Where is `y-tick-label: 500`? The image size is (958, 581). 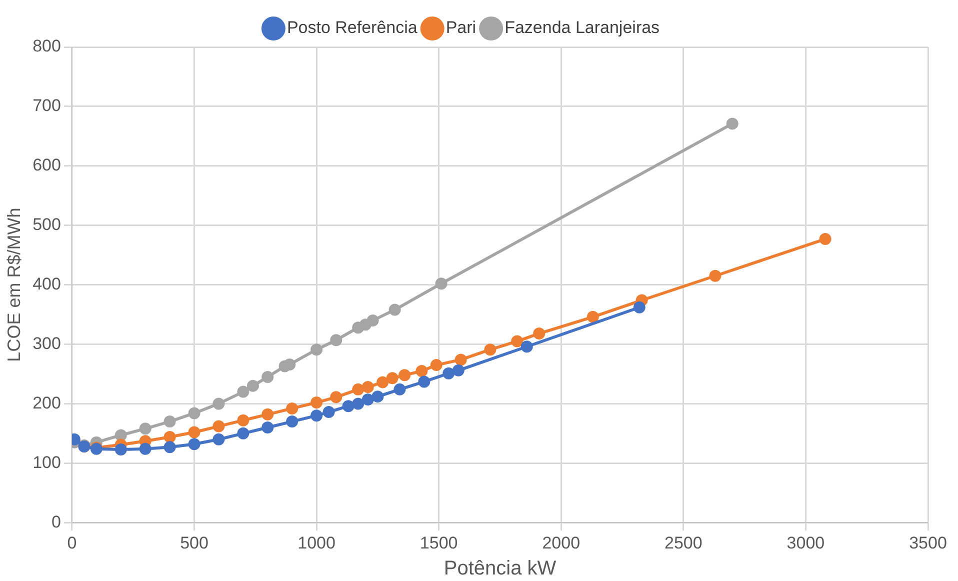 y-tick-label: 500 is located at coordinates (46, 224).